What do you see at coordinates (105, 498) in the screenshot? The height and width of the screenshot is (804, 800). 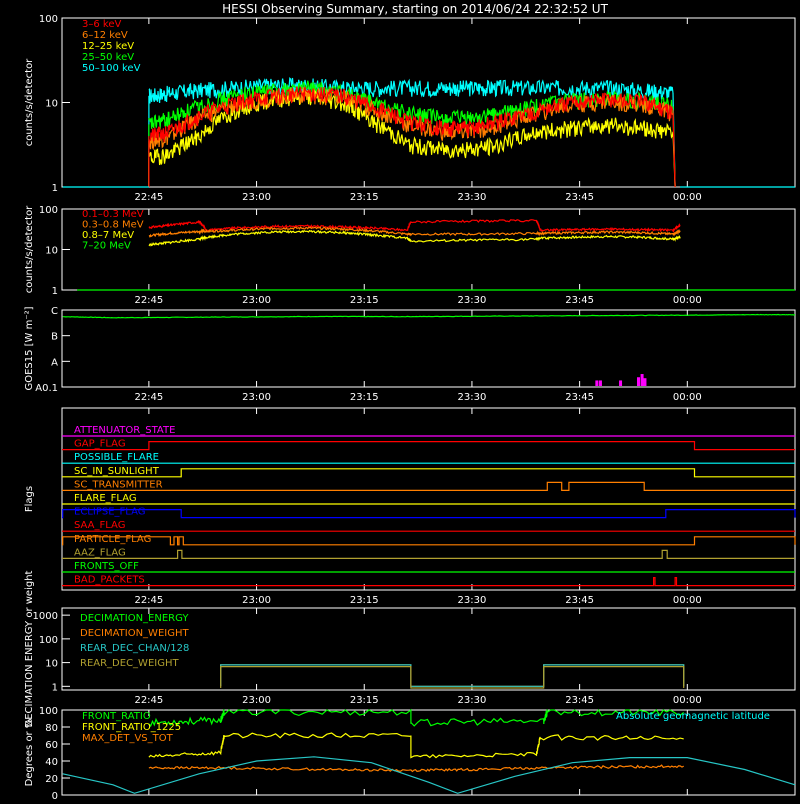 I see `flag-label: FLARE_FLAG` at bounding box center [105, 498].